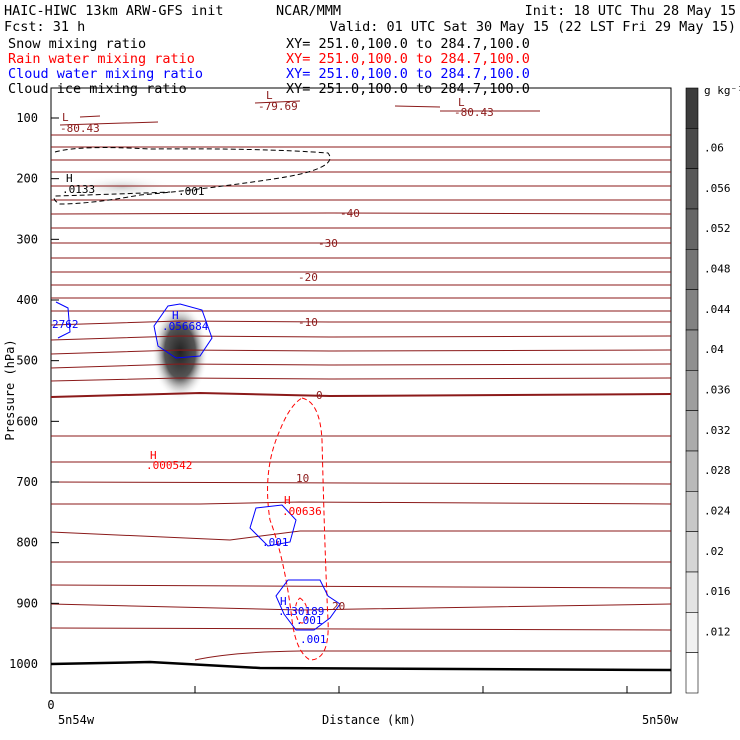  I want to click on low-cloud-value: .130189, so click(301, 611).